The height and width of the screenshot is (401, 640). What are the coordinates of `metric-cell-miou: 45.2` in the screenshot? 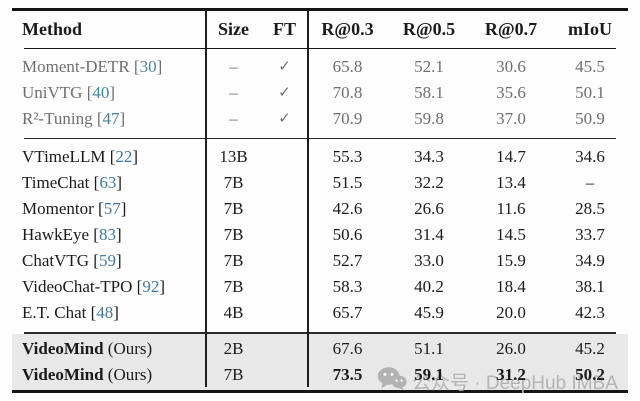 It's located at (590, 348).